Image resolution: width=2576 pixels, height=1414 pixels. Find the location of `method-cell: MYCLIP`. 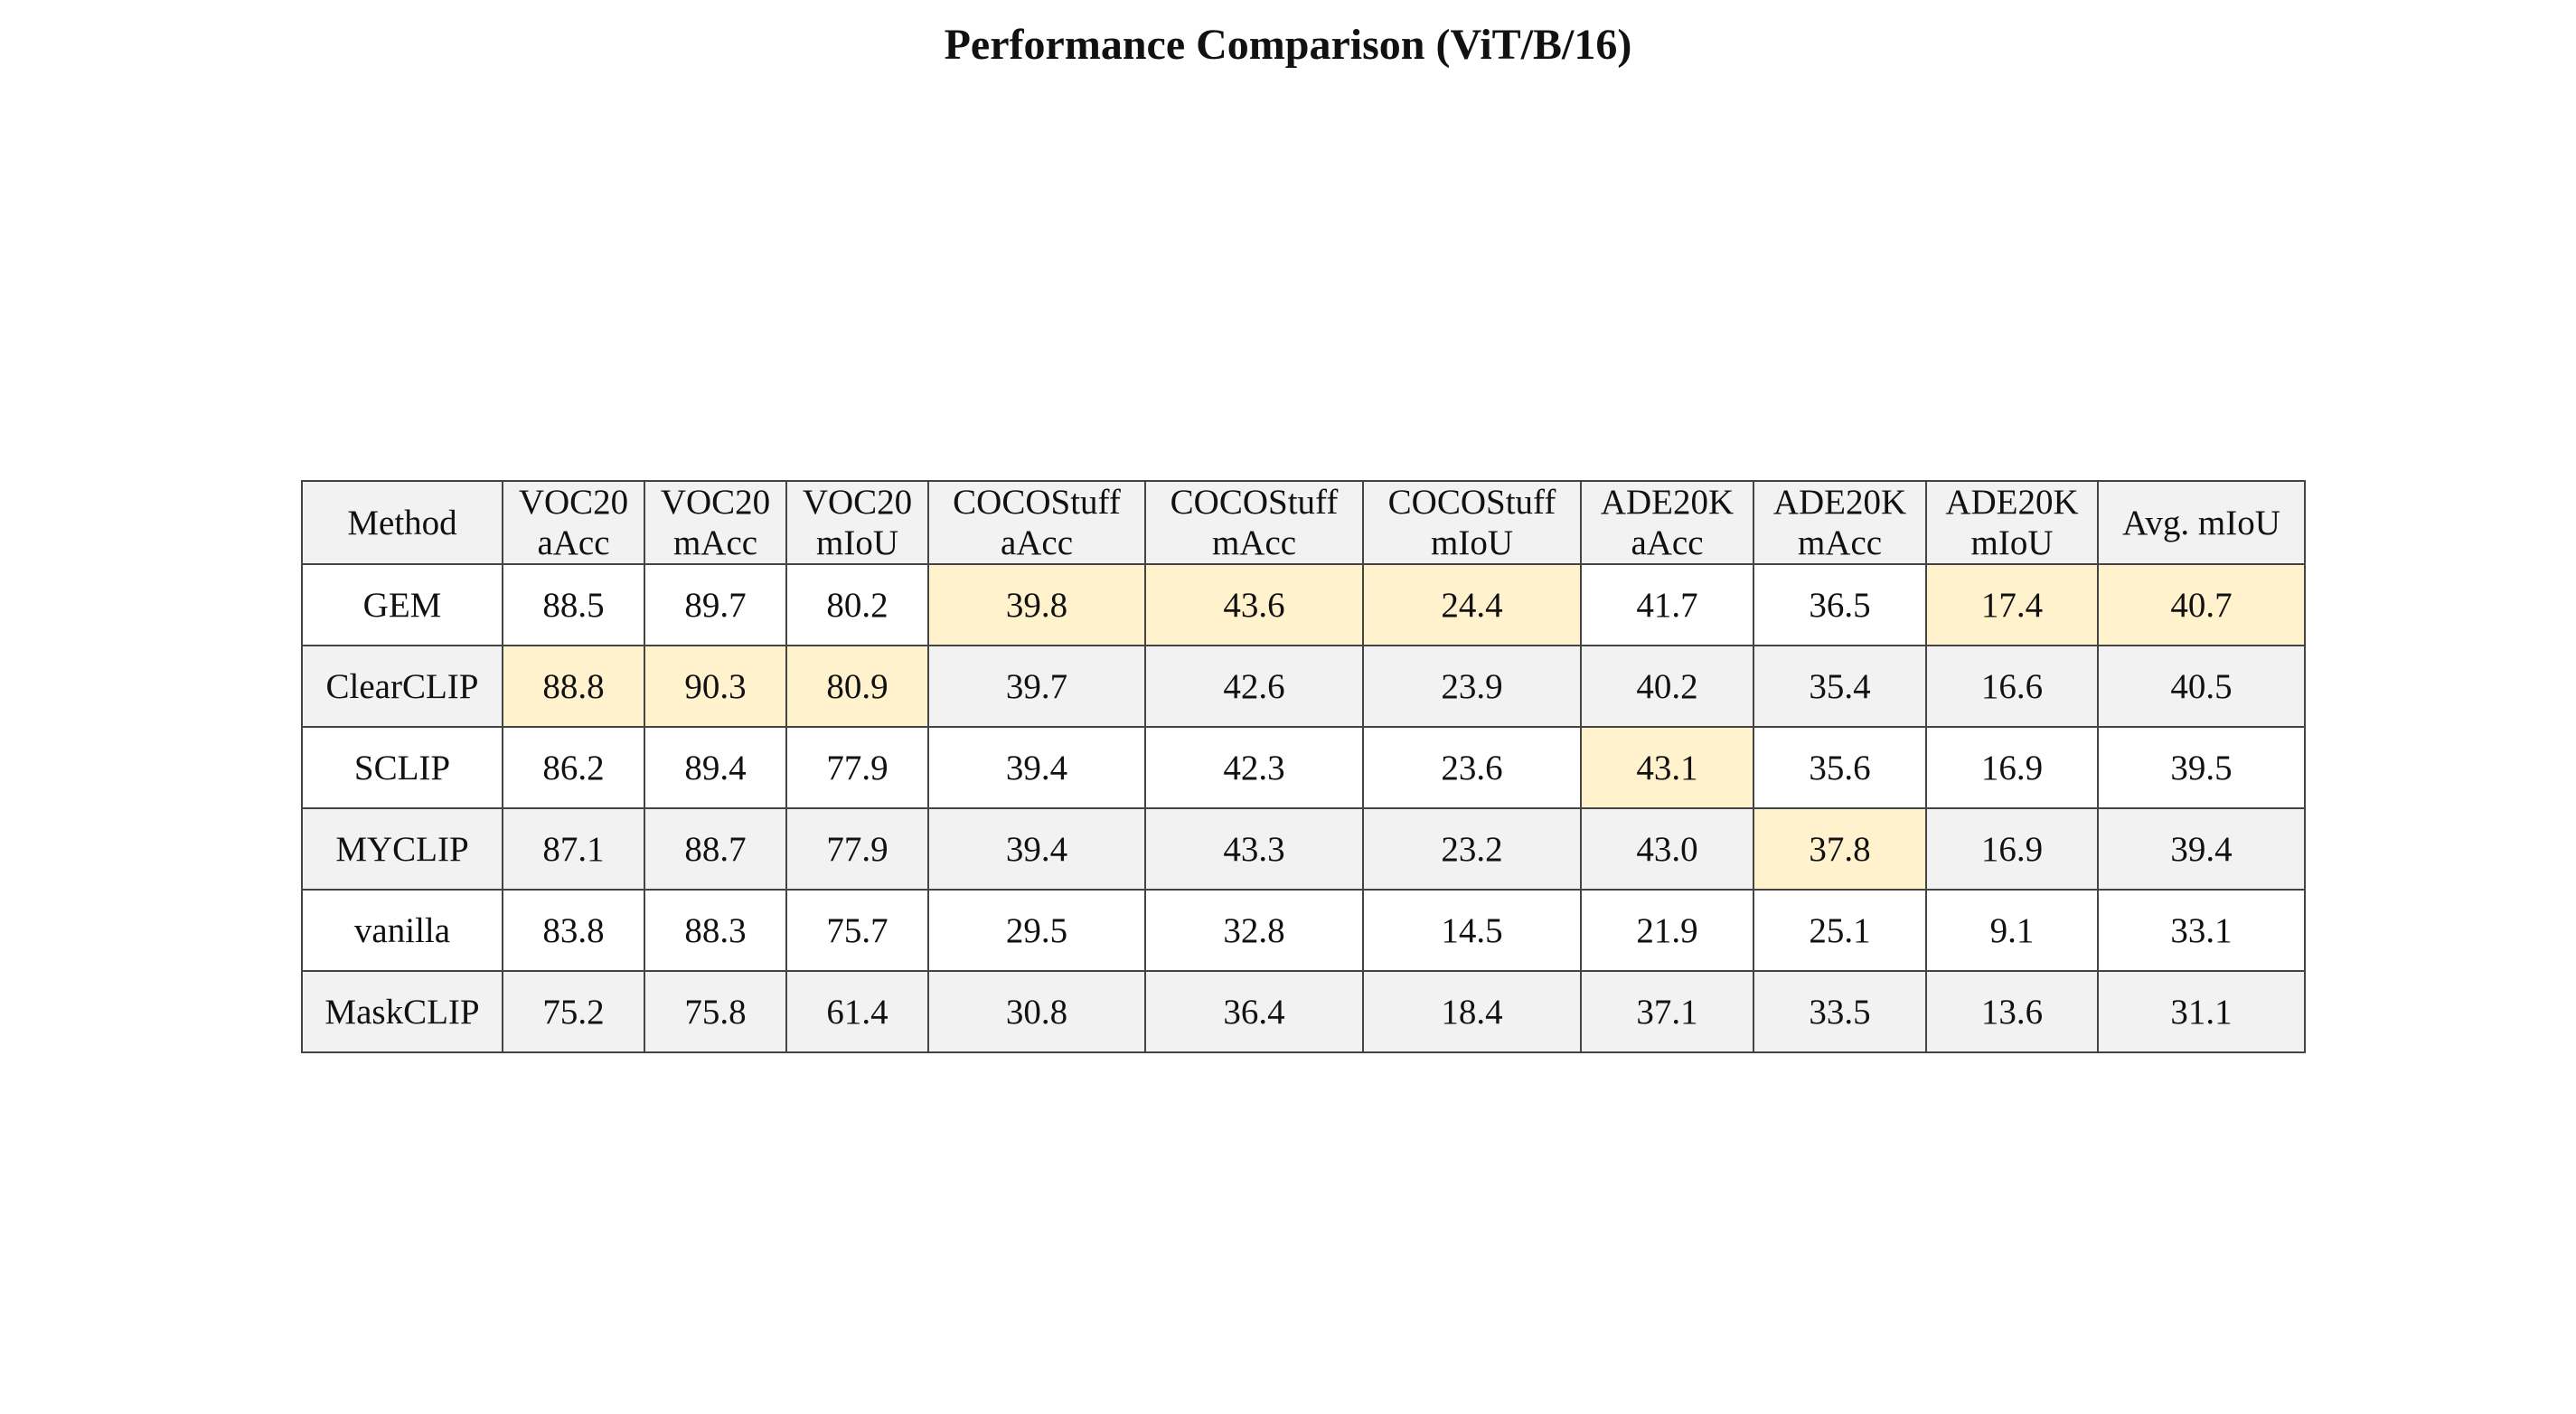

method-cell: MYCLIP is located at coordinates (402, 849).